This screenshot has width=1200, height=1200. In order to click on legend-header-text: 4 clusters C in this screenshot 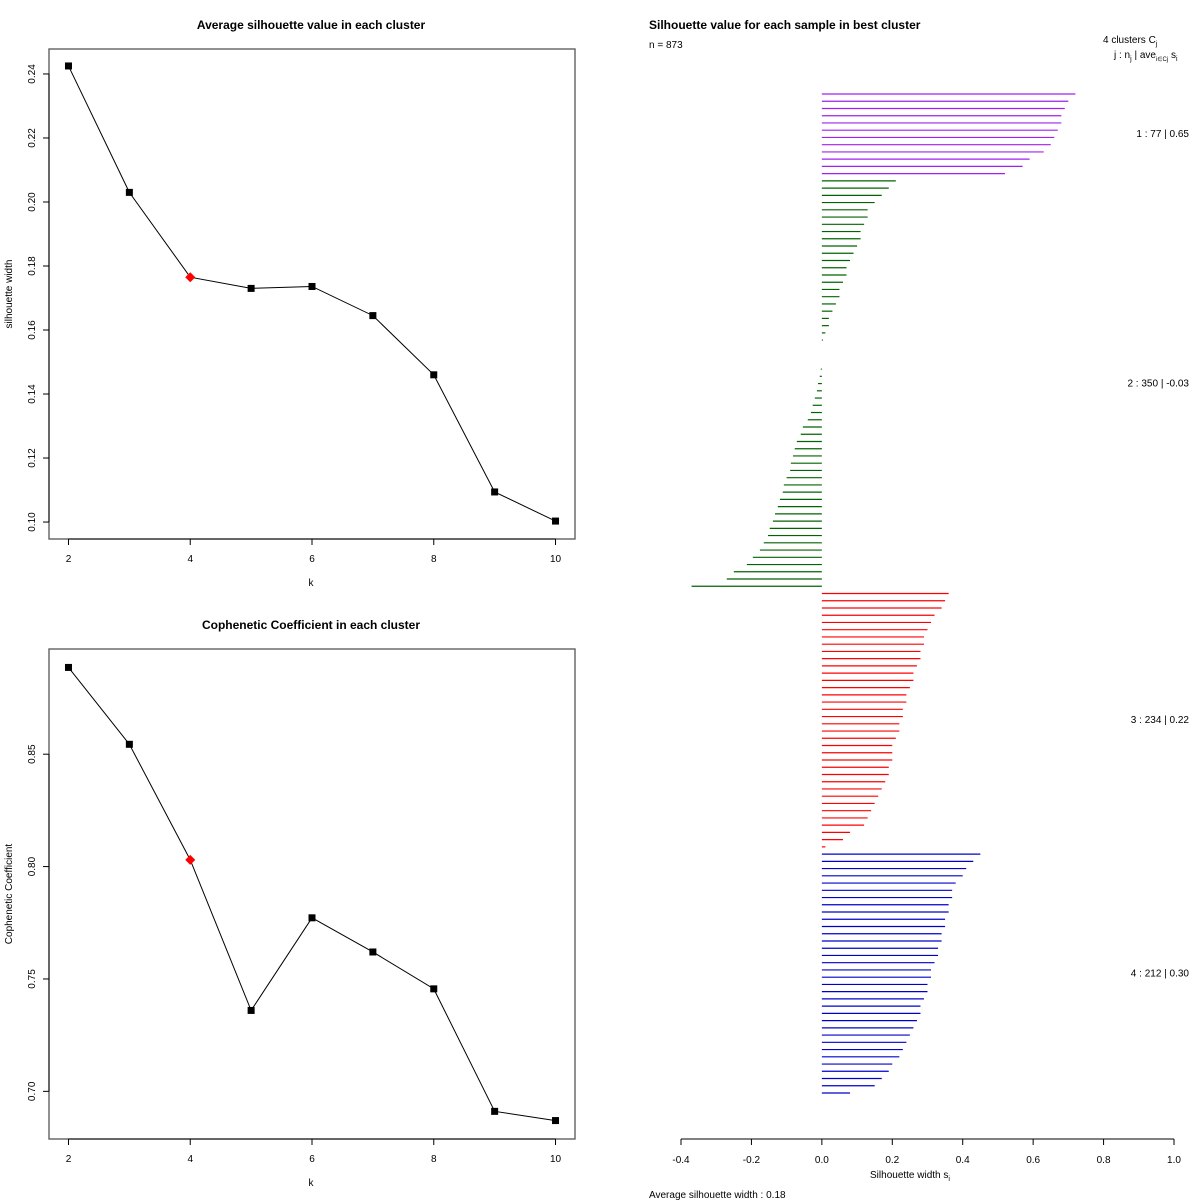, I will do `click(1129, 40)`.